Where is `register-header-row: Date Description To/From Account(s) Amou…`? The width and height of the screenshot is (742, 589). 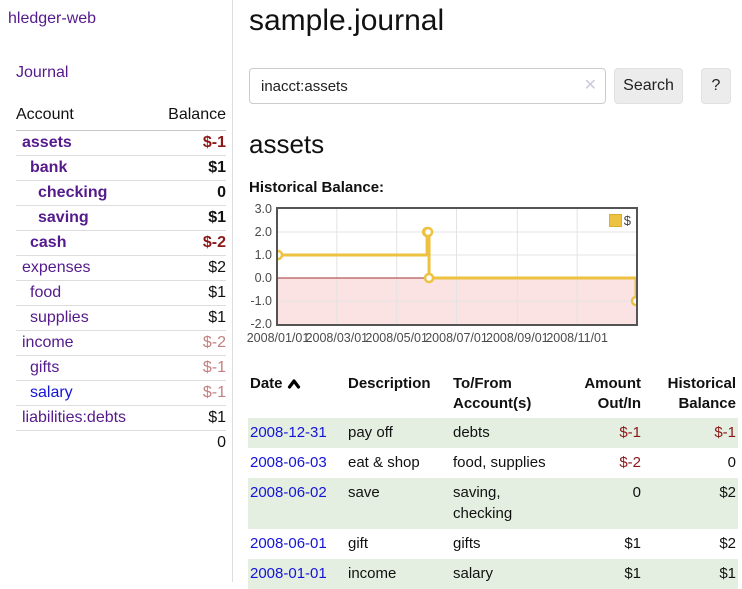
register-header-row: Date Description To/From Account(s) Amou… is located at coordinates (493, 395).